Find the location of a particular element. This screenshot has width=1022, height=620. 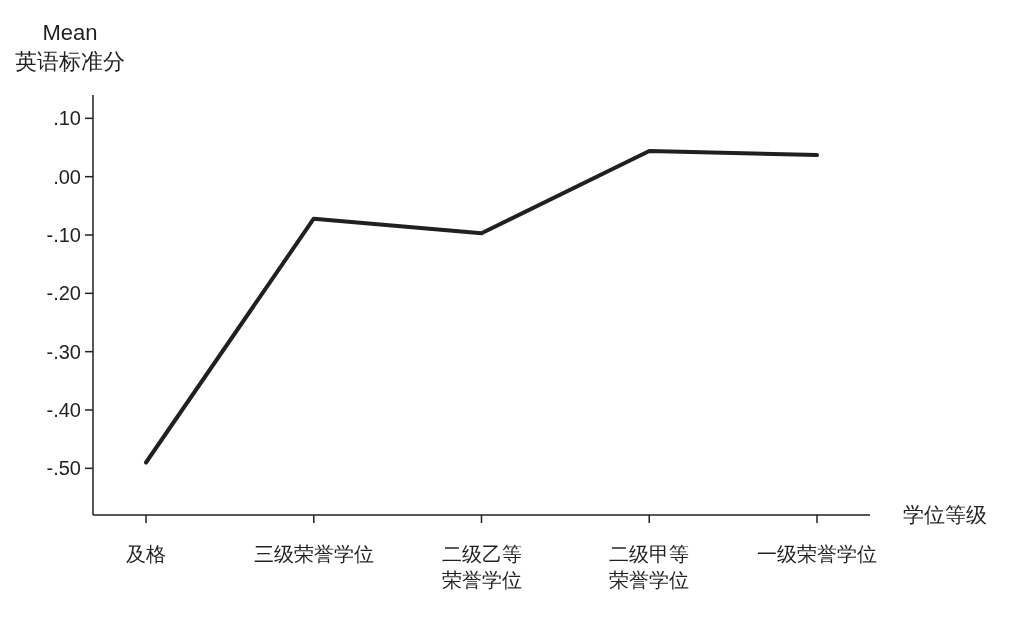

x-tick-label: 及格 is located at coordinates (146, 554).